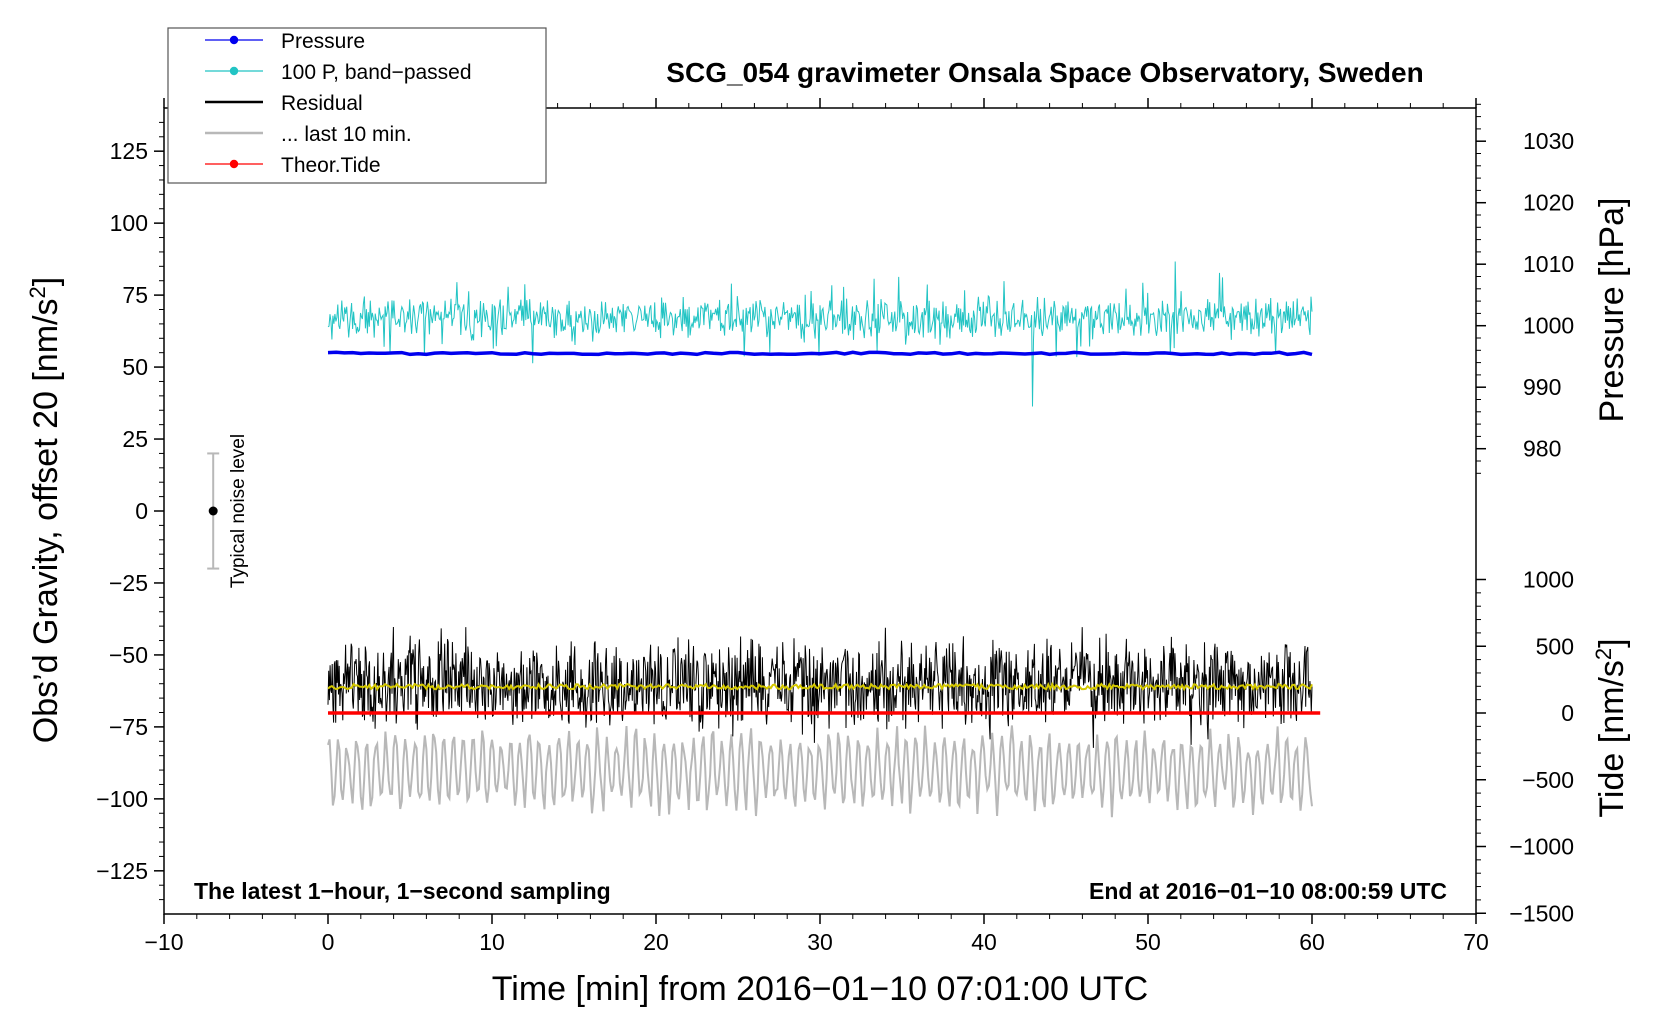 Image resolution: width=1660 pixels, height=1020 pixels. What do you see at coordinates (1555, 646) in the screenshot?
I see `tide-tick-label: 500` at bounding box center [1555, 646].